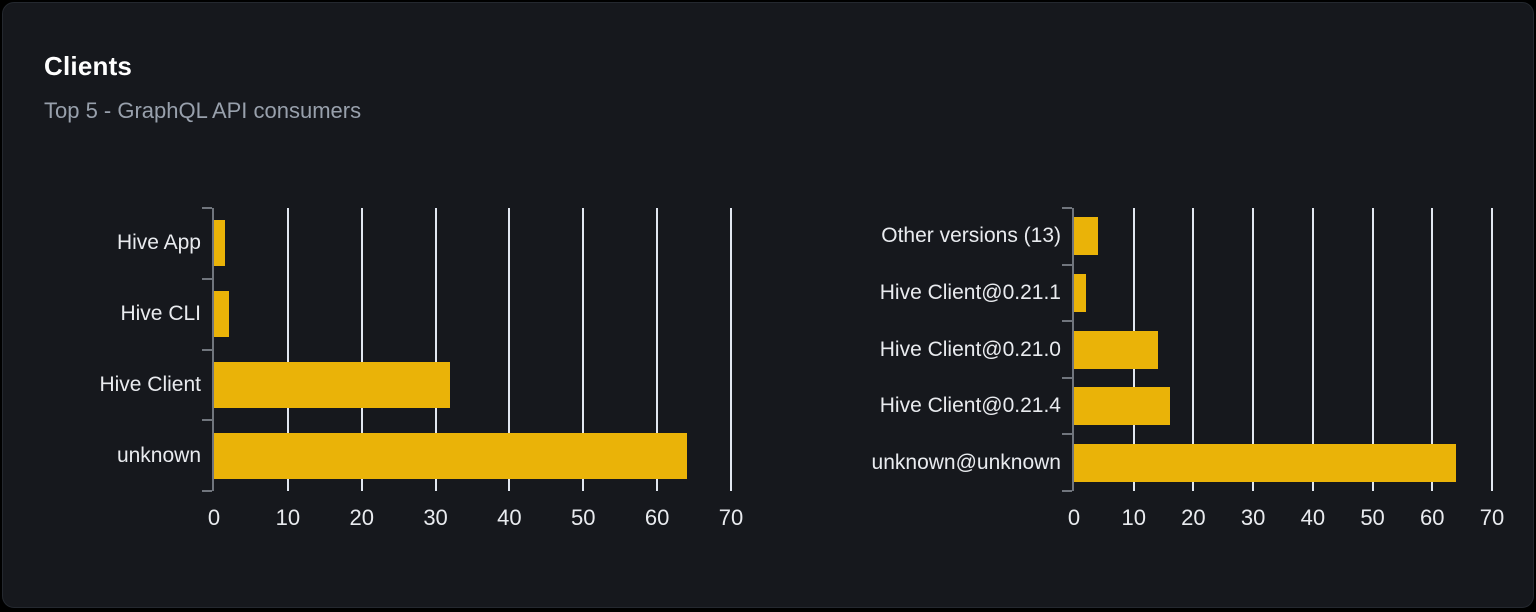  What do you see at coordinates (158, 243) in the screenshot?
I see `category-label: Hive App` at bounding box center [158, 243].